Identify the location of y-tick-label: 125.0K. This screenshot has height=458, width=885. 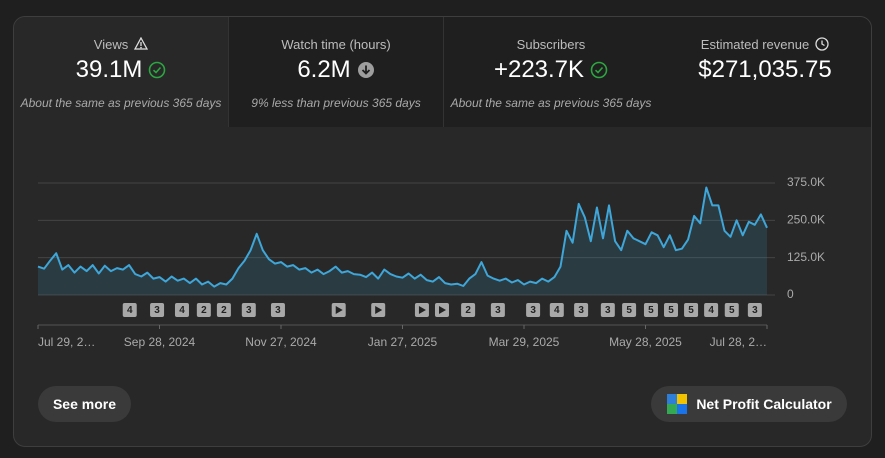
(806, 257).